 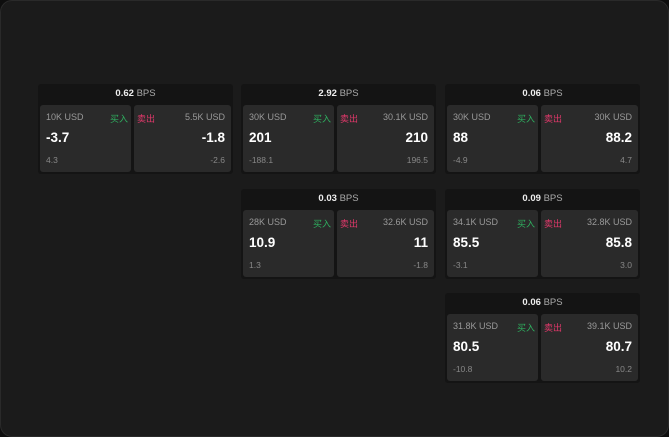 I want to click on buy-panel: 30K USD 买入 88 -4.9, so click(x=492, y=138).